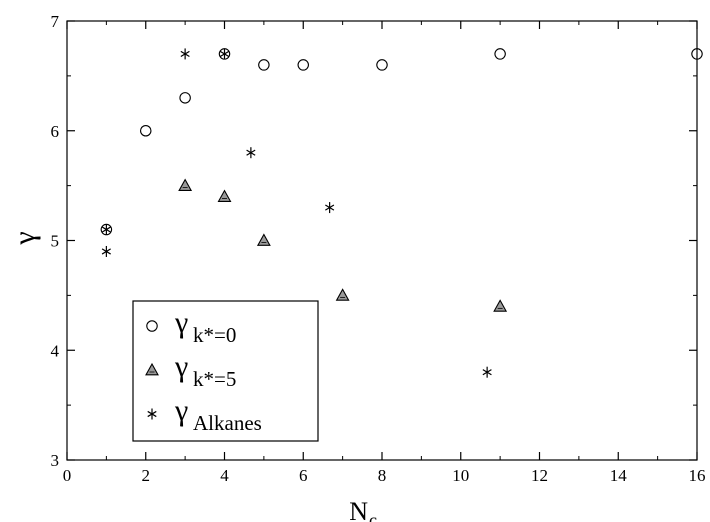 Image resolution: width=710 pixels, height=522 pixels. Describe the element at coordinates (190, 370) in the screenshot. I see `legend-entry: γ k*=5` at that location.